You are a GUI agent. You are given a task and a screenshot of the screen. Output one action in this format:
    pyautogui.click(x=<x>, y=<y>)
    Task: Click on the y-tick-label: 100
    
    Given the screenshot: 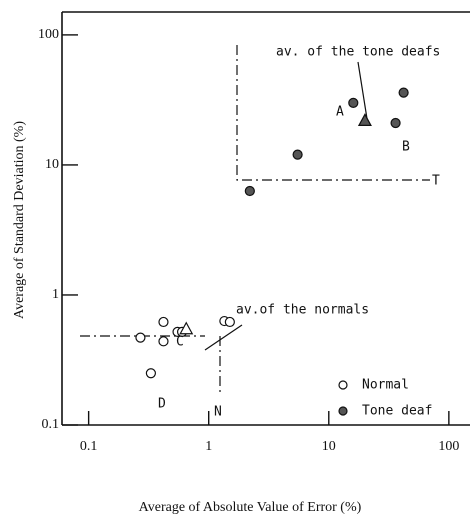 What is the action you would take?
    pyautogui.click(x=48, y=34)
    